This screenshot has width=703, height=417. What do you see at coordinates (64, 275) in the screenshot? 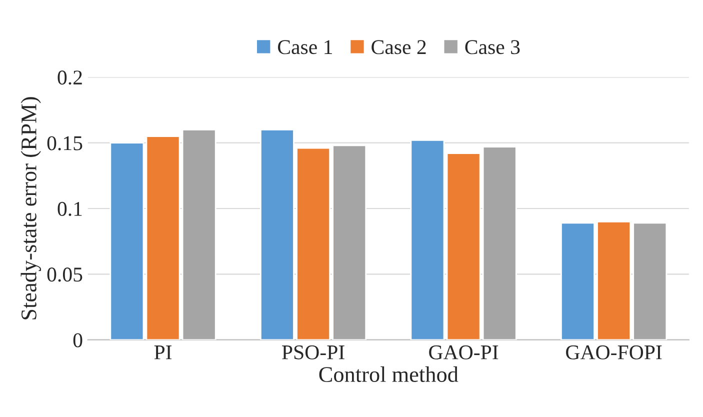
I see `y-tick-label: 0.05` at bounding box center [64, 275].